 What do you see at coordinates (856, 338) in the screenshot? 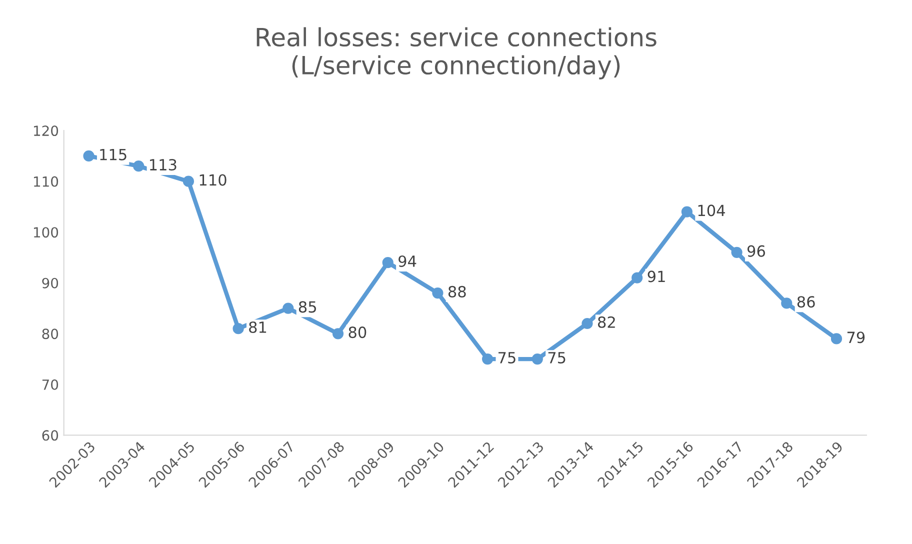
I see `data-label: 79` at bounding box center [856, 338].